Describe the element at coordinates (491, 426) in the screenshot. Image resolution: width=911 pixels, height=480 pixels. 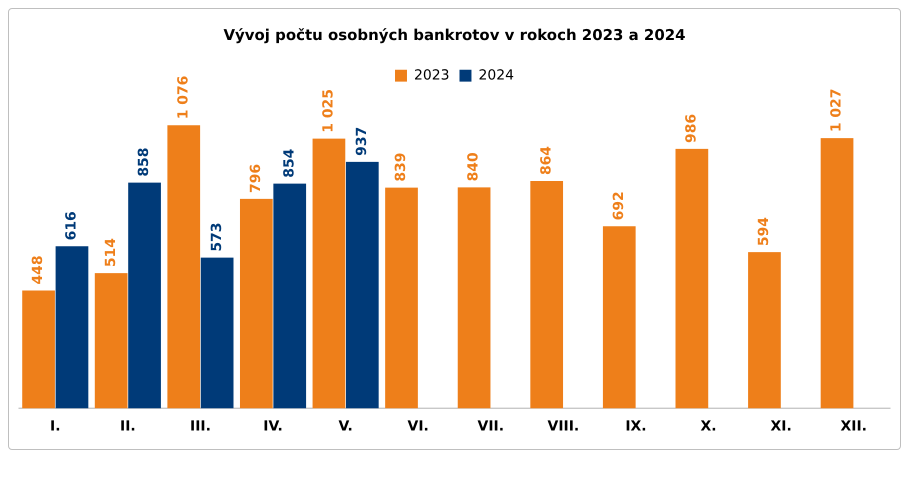
I see `x-tick-label: VII.` at that location.